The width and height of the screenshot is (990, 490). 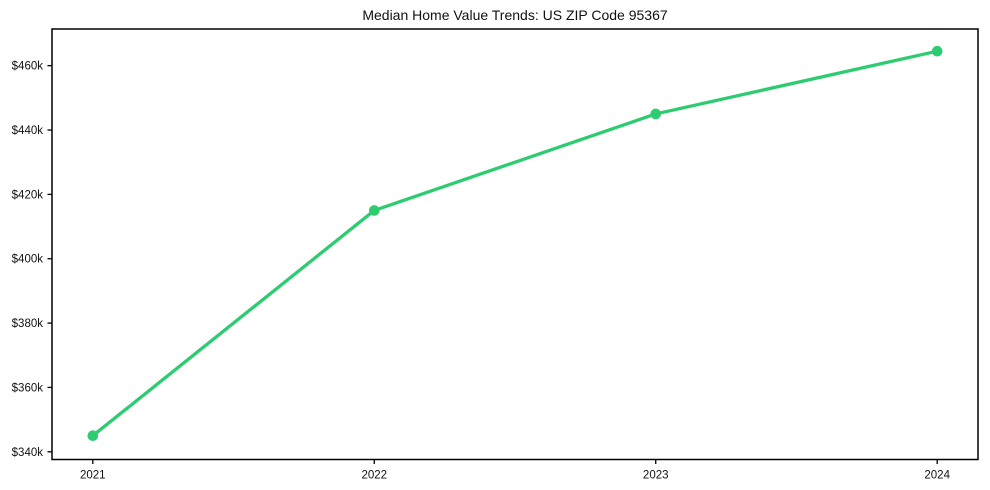 What do you see at coordinates (374, 210) in the screenshot?
I see `data-point-marker-2022` at bounding box center [374, 210].